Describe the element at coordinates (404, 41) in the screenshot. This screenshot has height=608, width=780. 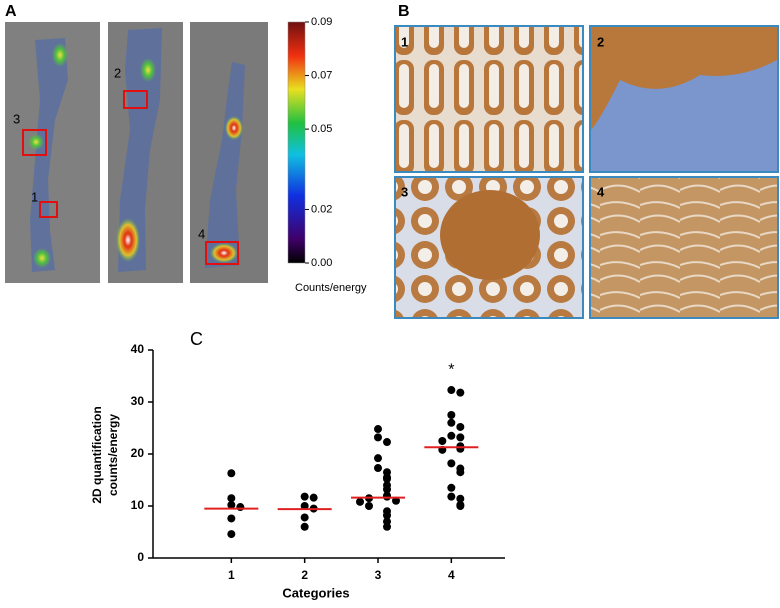
I see `tile-label: 1` at that location.